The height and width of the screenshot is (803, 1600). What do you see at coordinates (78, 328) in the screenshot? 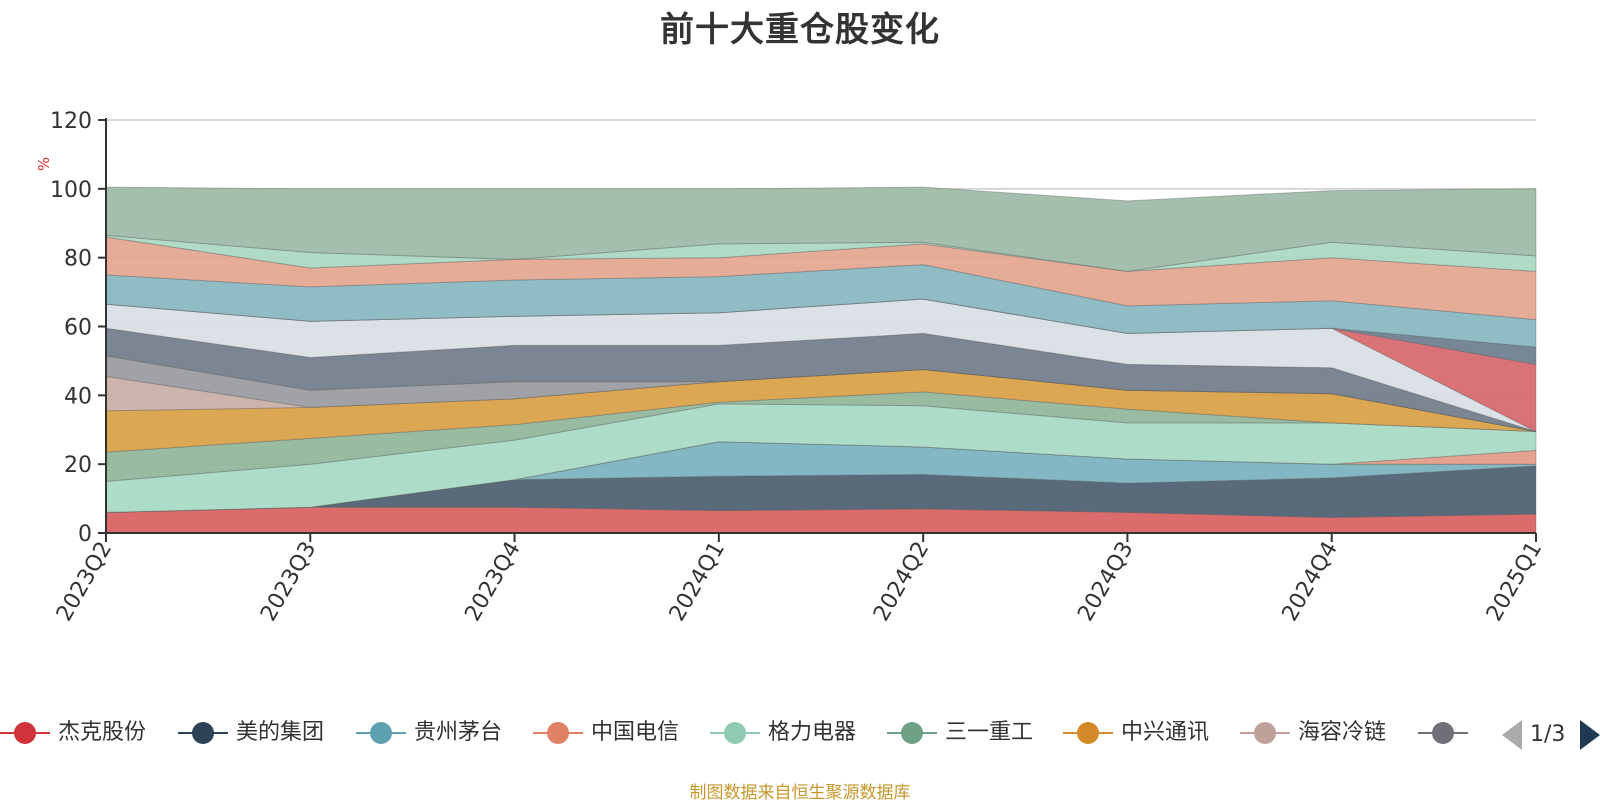
I see `y-tick-label: 60` at bounding box center [78, 328].